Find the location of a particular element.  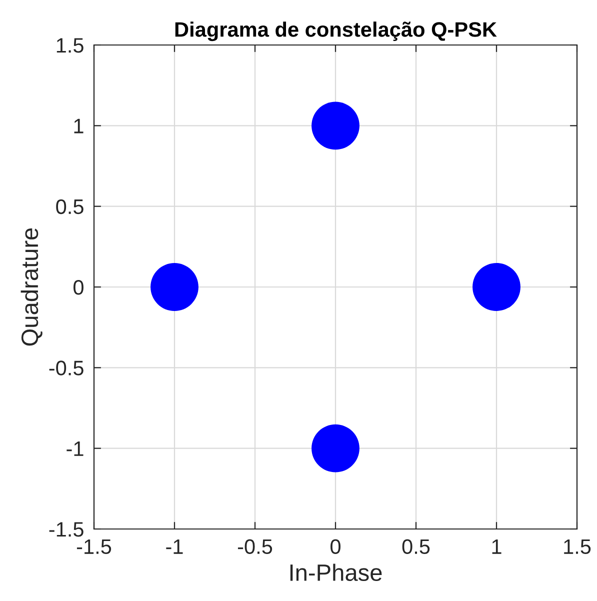

y-tick-label: -0.5 is located at coordinates (66, 368).